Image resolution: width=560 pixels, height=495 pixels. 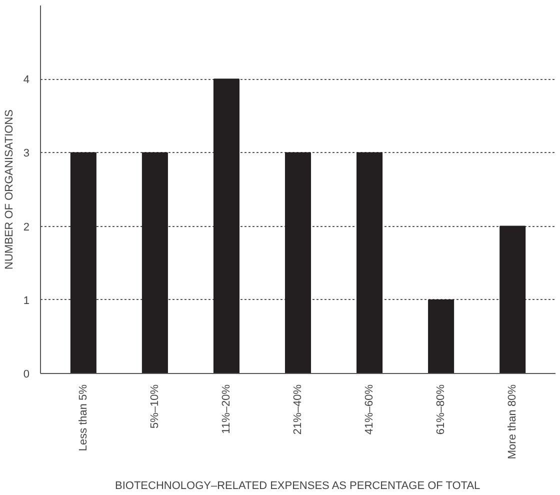 What do you see at coordinates (26, 154) in the screenshot?
I see `y-tick-label: 3` at bounding box center [26, 154].